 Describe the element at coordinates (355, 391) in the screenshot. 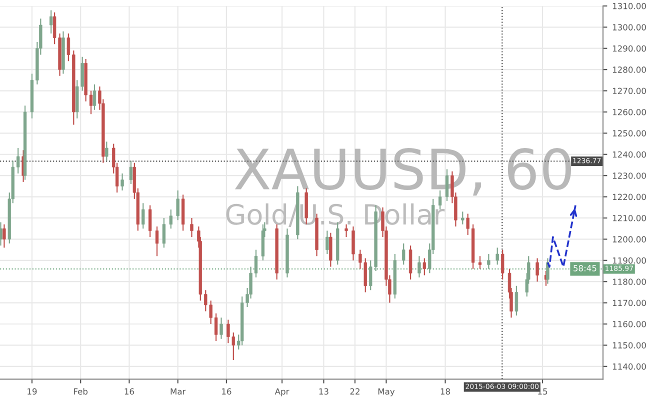

I see `x-tick-label: 22` at that location.